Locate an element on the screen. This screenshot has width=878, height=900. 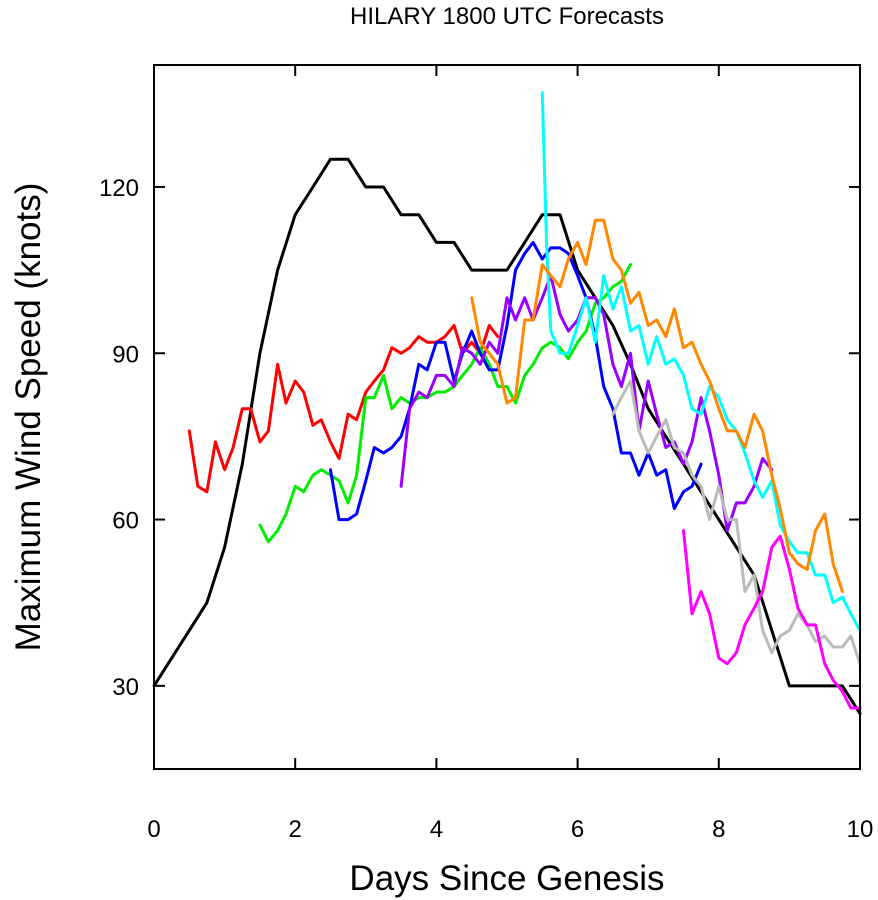
y-tick-labels: 30 60 90 120 is located at coordinates (119, 438).